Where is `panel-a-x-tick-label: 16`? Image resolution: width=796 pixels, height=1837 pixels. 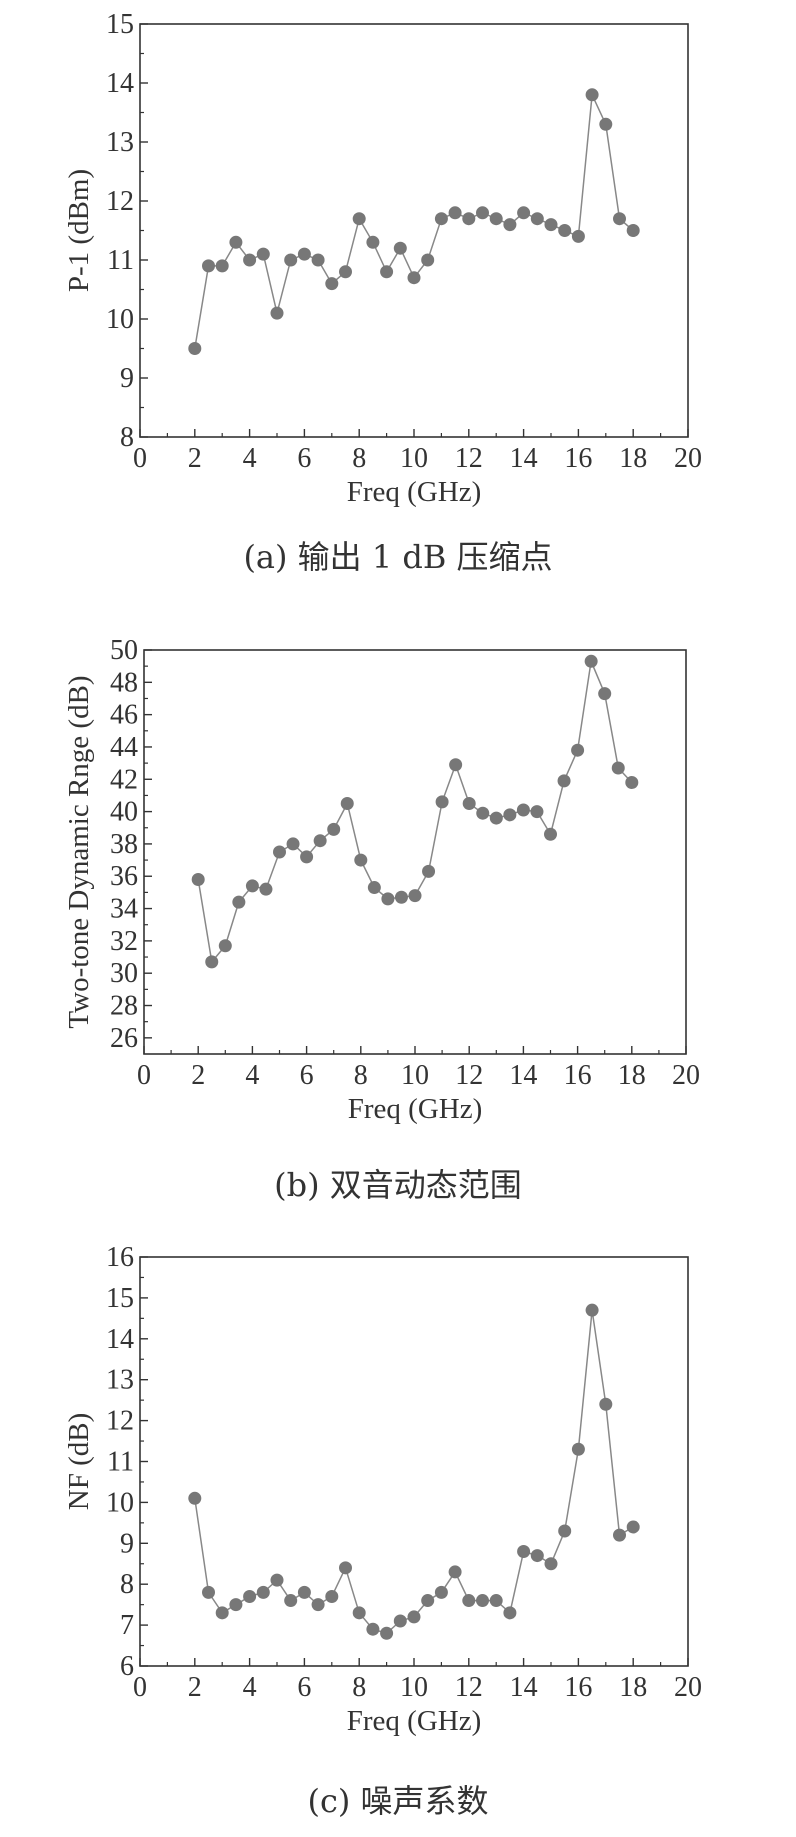 panel-a-x-tick-label: 16 is located at coordinates (578, 458).